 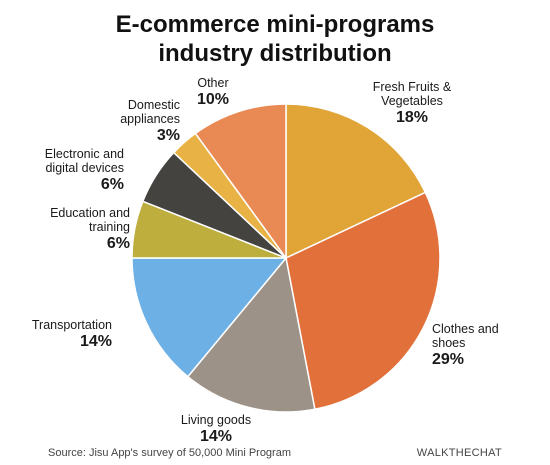 I want to click on slice-percent: 3%, so click(x=168, y=135).